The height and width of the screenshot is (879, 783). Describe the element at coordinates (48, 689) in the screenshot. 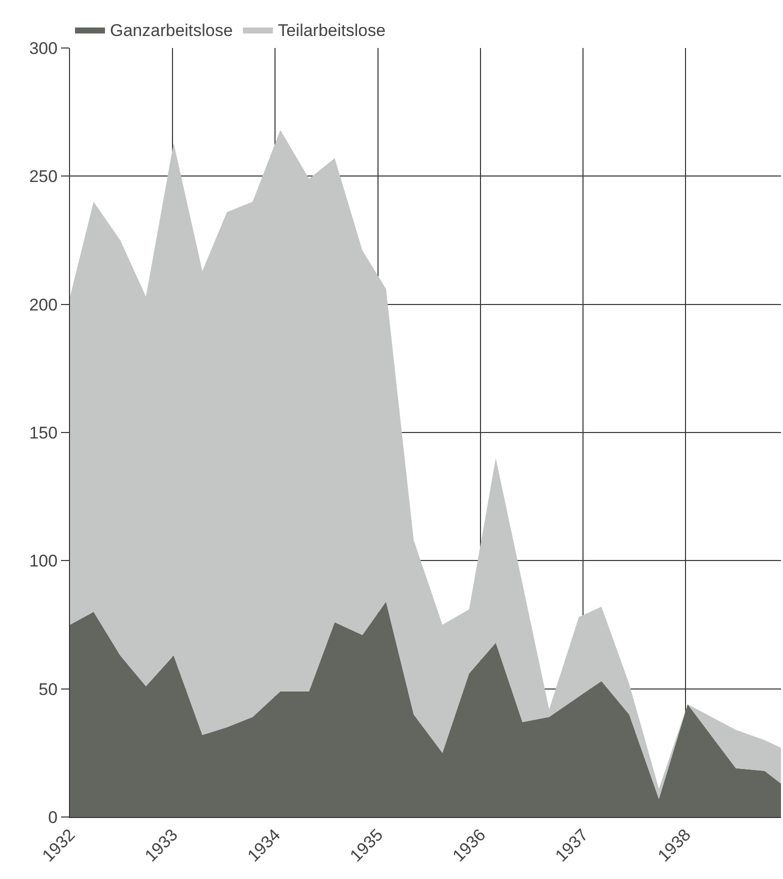

I see `y-tick-label: 50` at that location.